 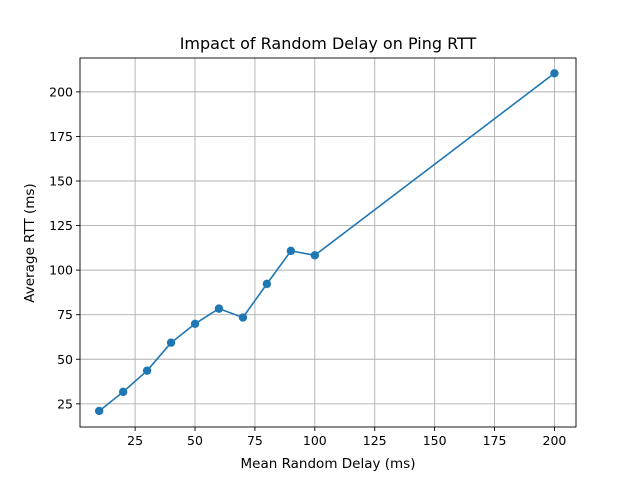 What do you see at coordinates (195, 440) in the screenshot?
I see `x-tick-label: 50` at bounding box center [195, 440].